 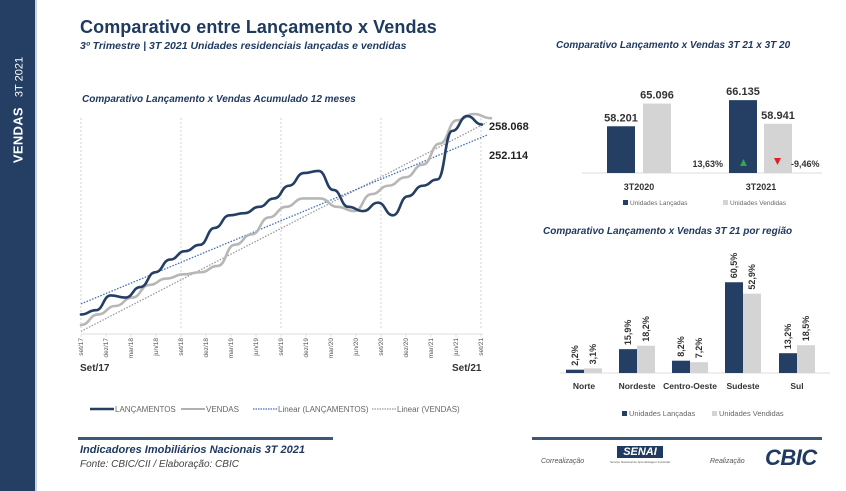 What do you see at coordinates (796, 386) in the screenshot?
I see `x-category-label: Sul` at bounding box center [796, 386].